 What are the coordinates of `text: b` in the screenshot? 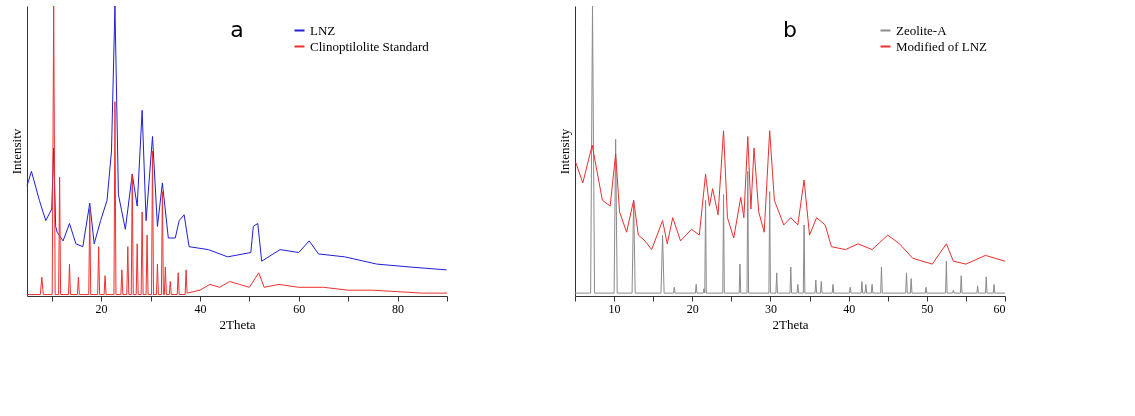 It's located at (790, 29).